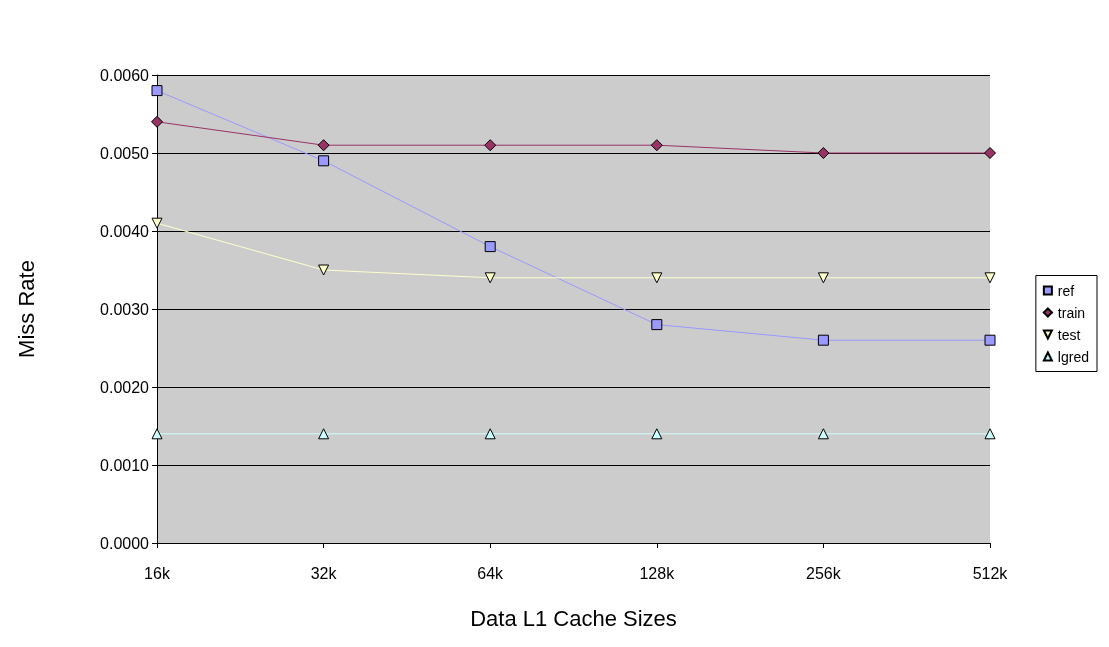 This screenshot has height=647, width=1109. What do you see at coordinates (125, 231) in the screenshot?
I see `y-tick-label: 0.0040` at bounding box center [125, 231].